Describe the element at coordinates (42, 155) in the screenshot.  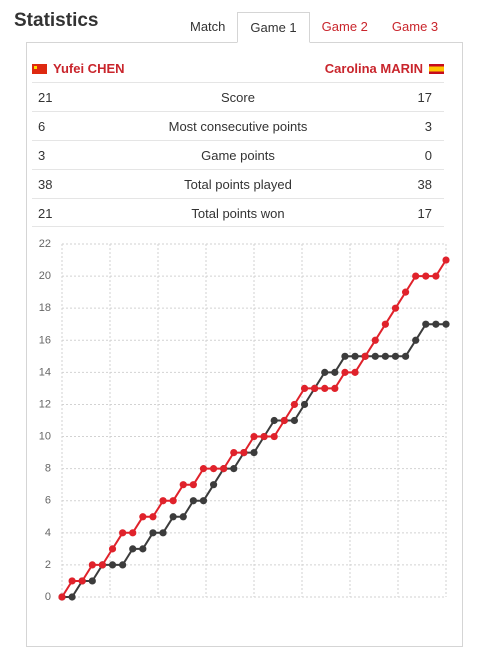
I see `stat-left-value: 3` at that location.